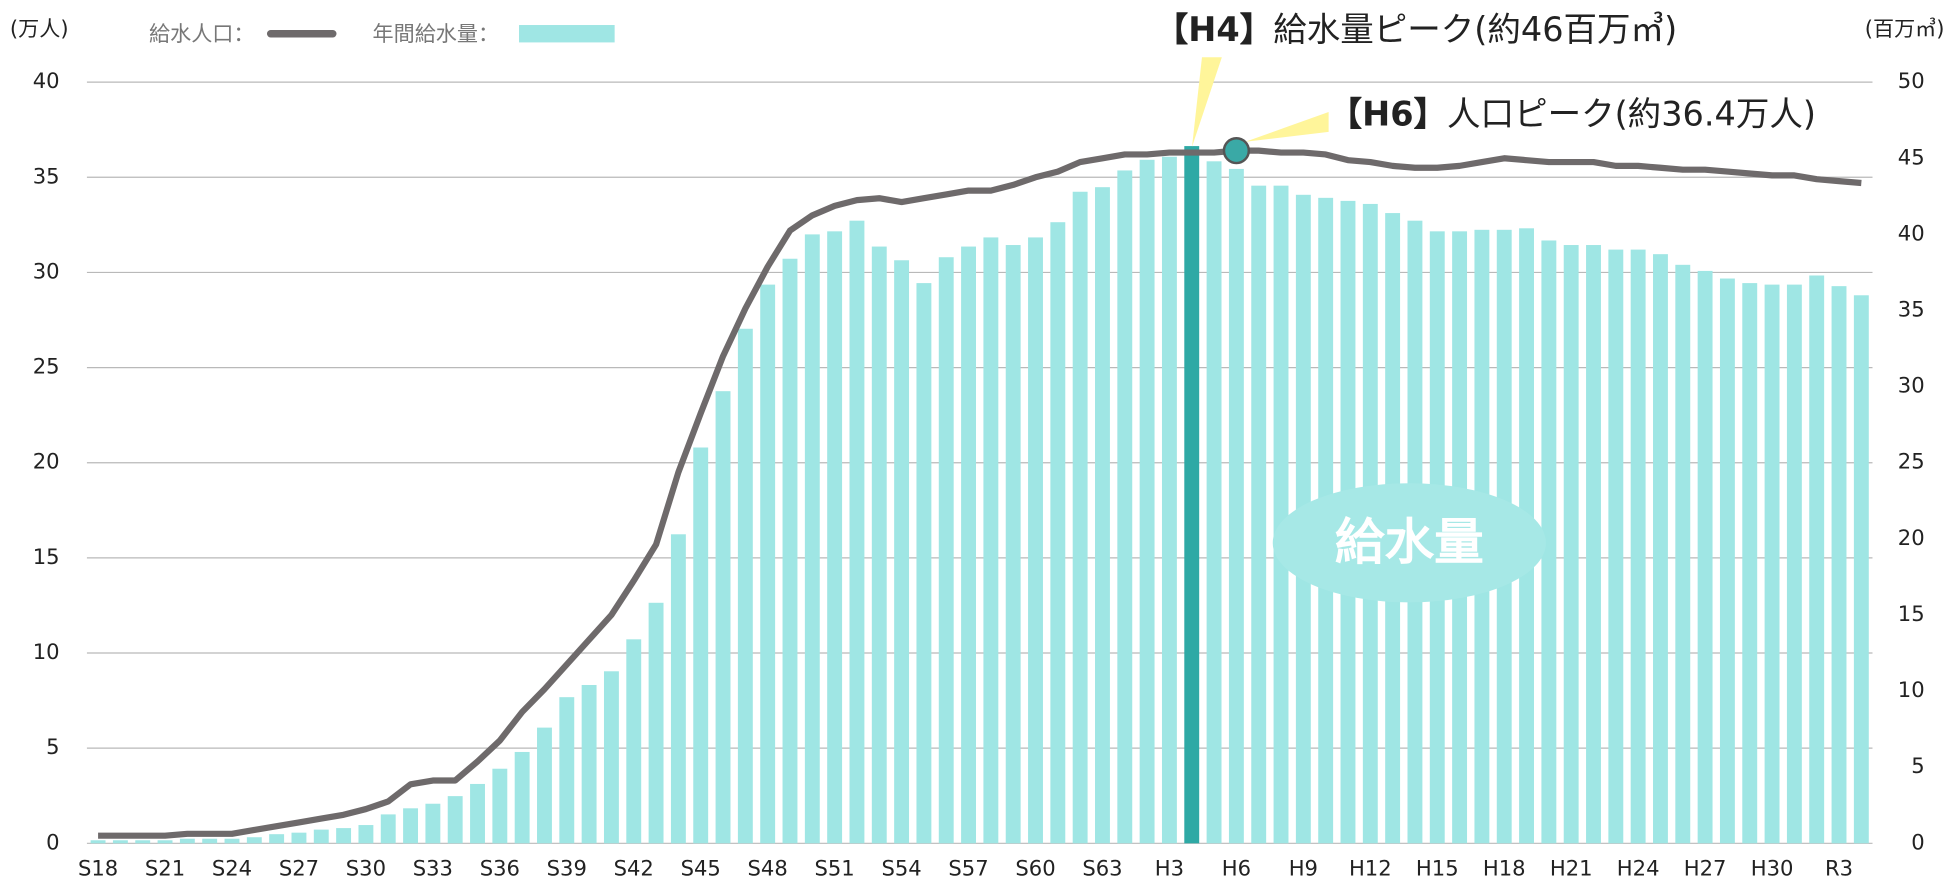 The image size is (1947, 886). I want to click on x-tick-label: S36, so click(500, 867).